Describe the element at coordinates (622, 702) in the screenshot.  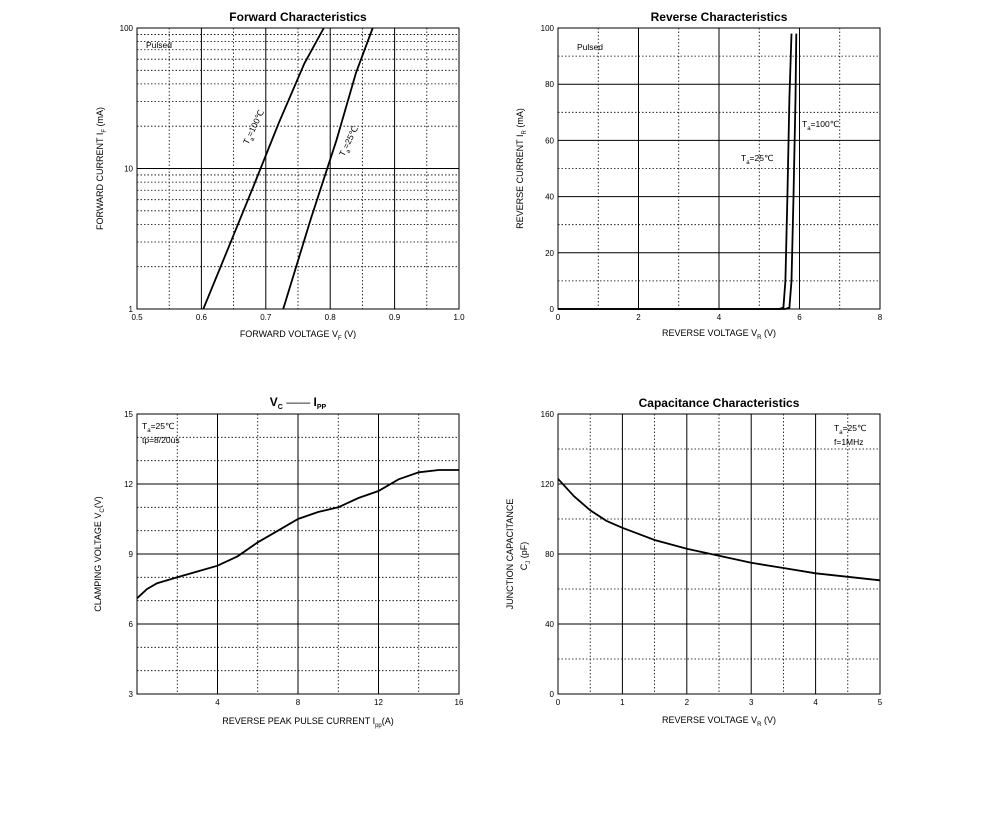
I see `x-tick-label: 1` at that location.